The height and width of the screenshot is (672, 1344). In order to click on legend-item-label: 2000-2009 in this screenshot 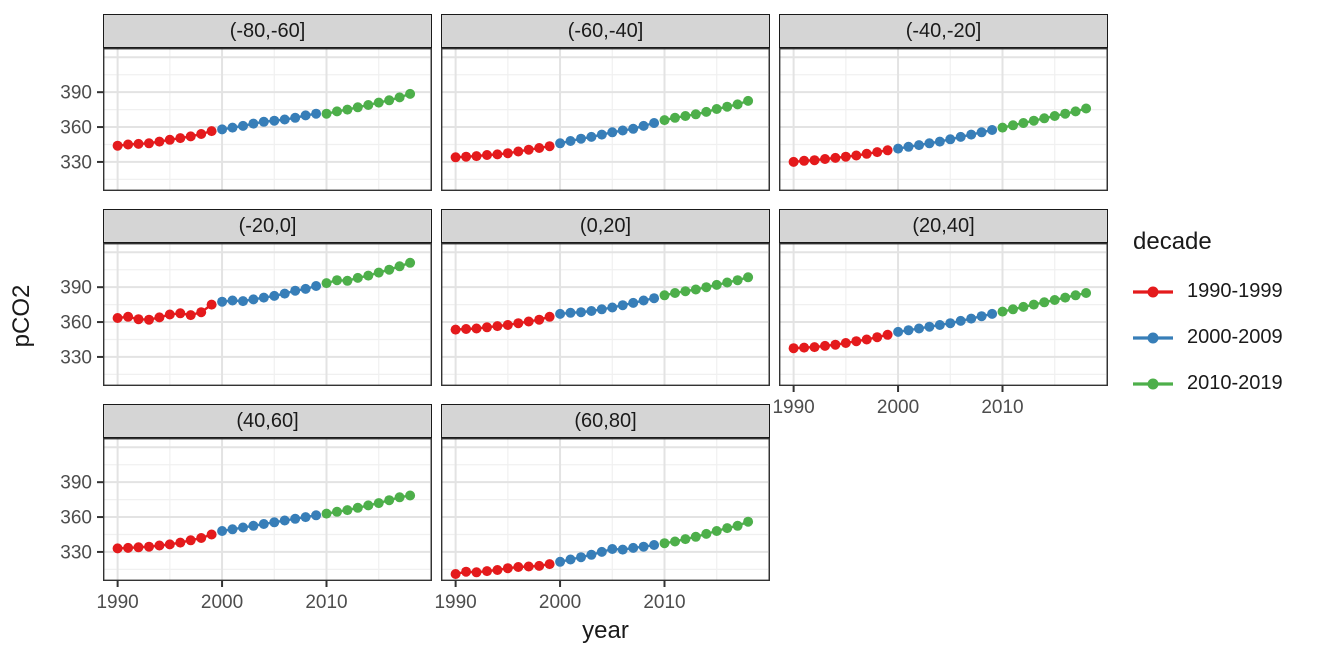, I will do `click(1235, 337)`.